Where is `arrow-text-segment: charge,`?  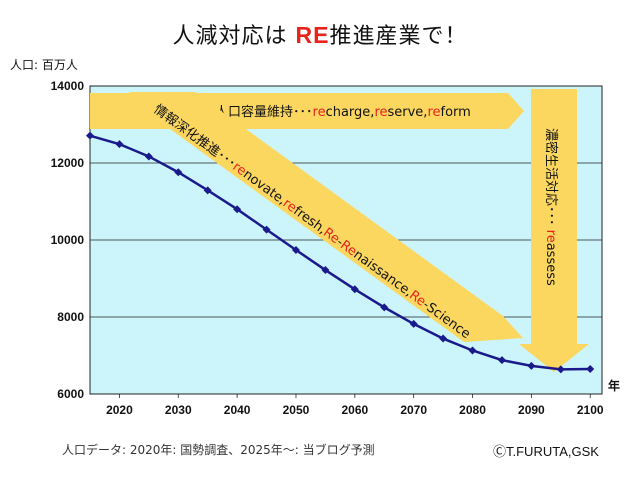
arrow-text-segment: charge, is located at coordinates (350, 112).